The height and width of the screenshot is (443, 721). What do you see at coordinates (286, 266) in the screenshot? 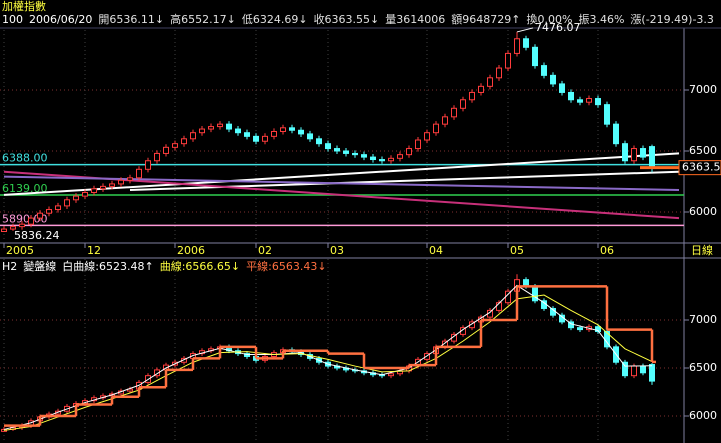
I see `legend-entry: 平線:6563.43↓` at bounding box center [286, 266].